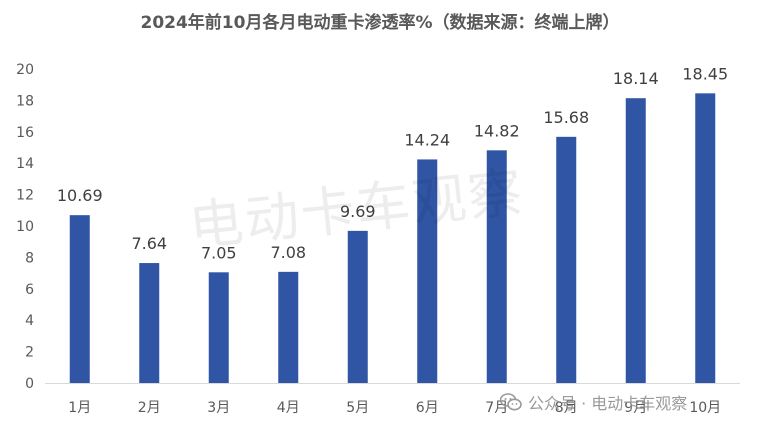 This screenshot has width=760, height=432. What do you see at coordinates (79, 408) in the screenshot?
I see `x-tick-label: 1月` at bounding box center [79, 408].